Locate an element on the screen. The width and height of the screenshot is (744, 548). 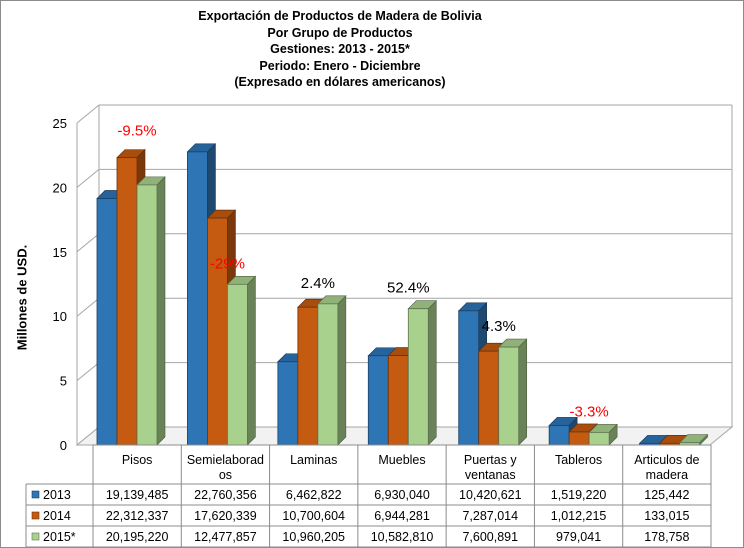
y-tick-label: 20 is located at coordinates (60, 187).